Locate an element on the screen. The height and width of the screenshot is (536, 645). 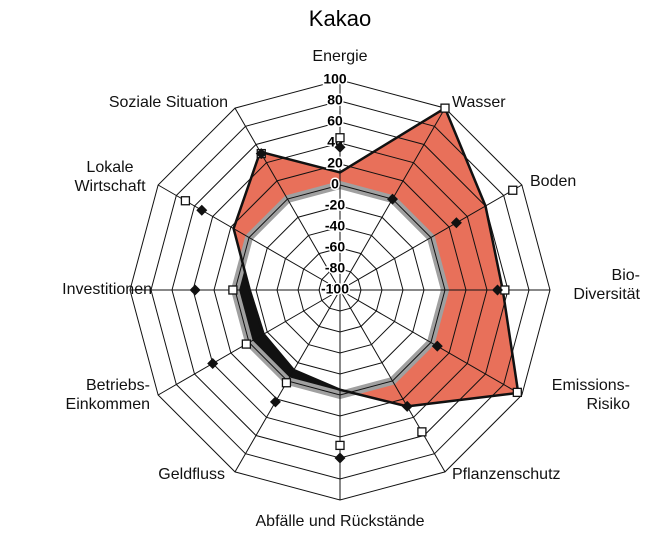
category-label: Pflanzenschutz is located at coordinates (506, 474).